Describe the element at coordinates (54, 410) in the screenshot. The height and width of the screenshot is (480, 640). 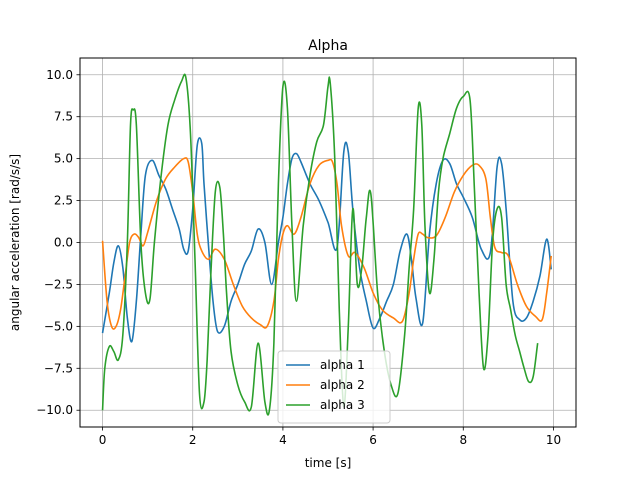
I see `y-tick-label: −10.0` at that location.